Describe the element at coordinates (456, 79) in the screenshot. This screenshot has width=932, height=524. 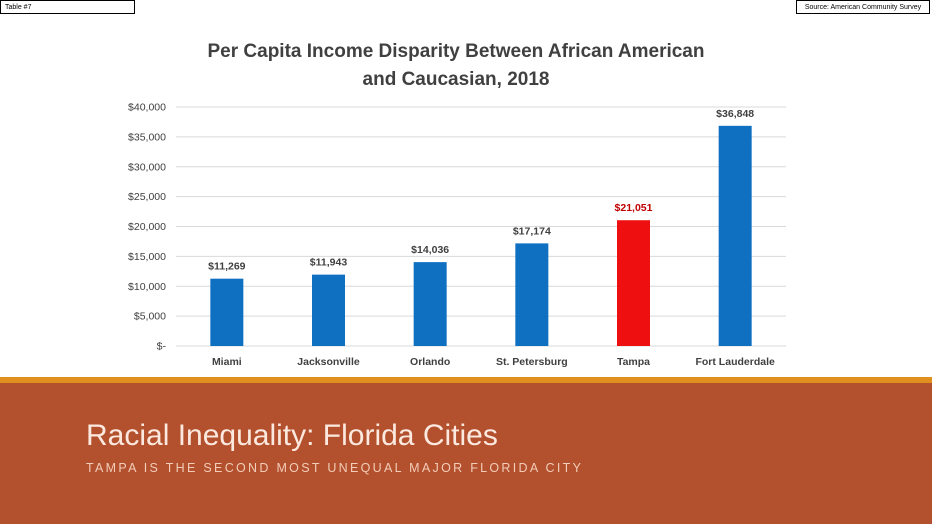
I see `chart-title-line-2: and Caucasian, 2018` at that location.